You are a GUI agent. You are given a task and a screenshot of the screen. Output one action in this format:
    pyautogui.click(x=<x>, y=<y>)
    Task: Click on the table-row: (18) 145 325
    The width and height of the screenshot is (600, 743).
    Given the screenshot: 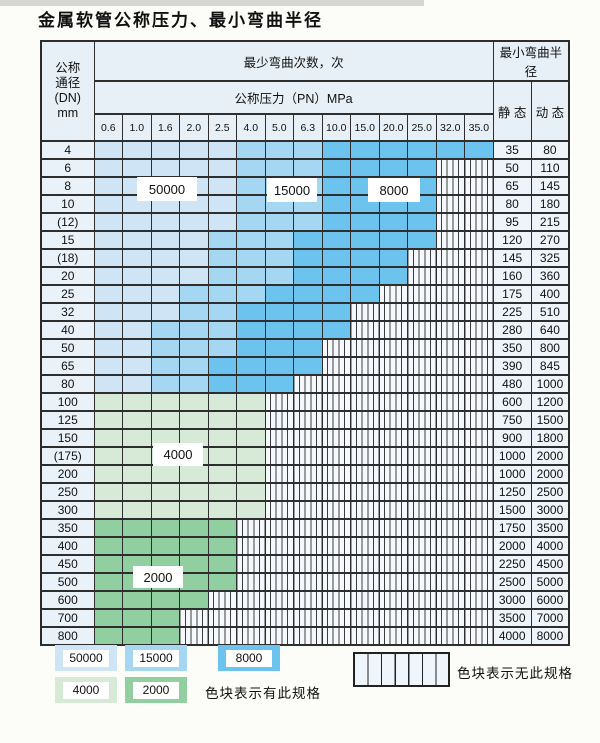 What is the action you would take?
    pyautogui.click(x=305, y=258)
    